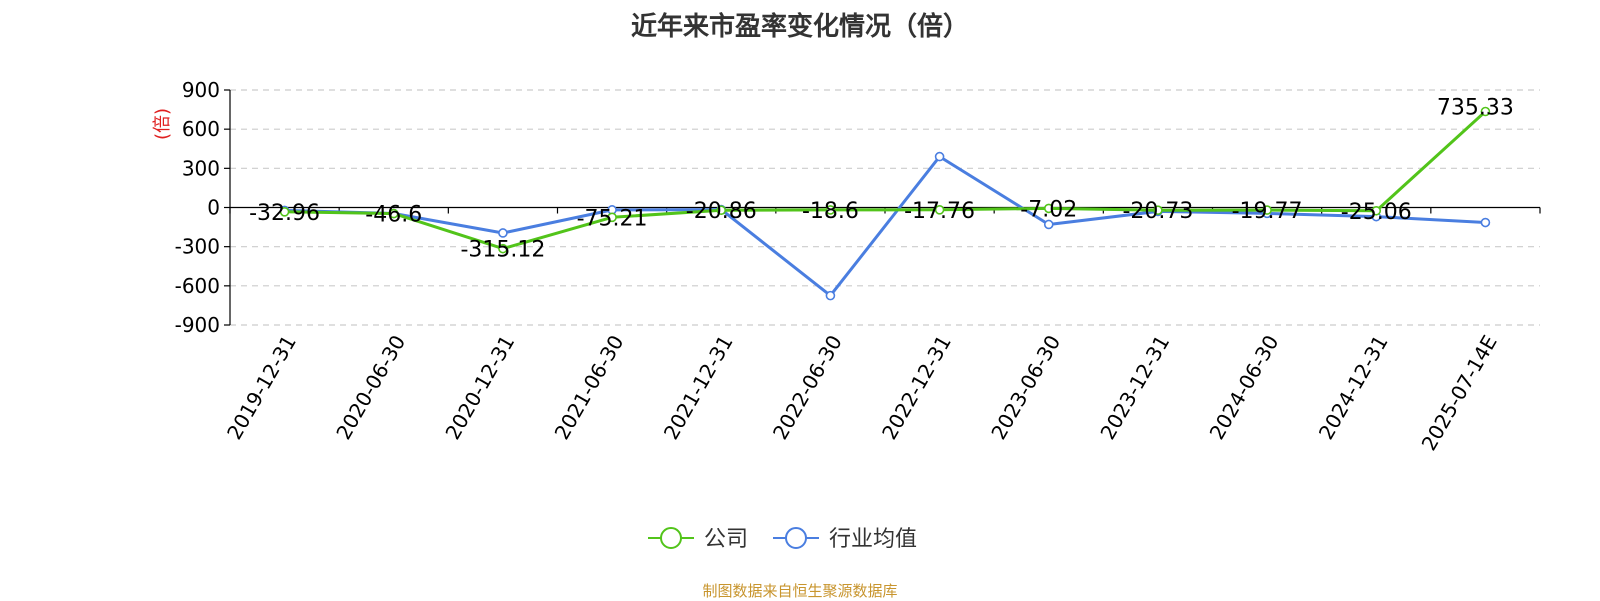 Image resolution: width=1600 pixels, height=601 pixels. Describe the element at coordinates (201, 168) in the screenshot. I see `y-tick-label: 300` at that location.